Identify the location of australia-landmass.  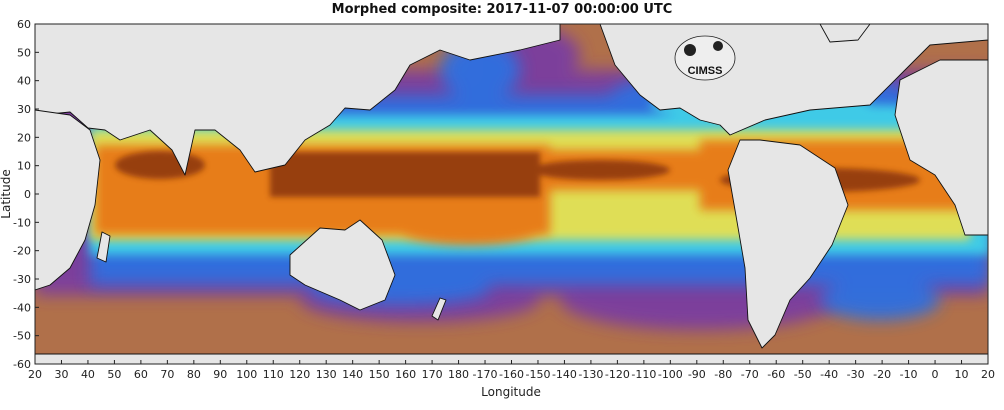
(342, 265).